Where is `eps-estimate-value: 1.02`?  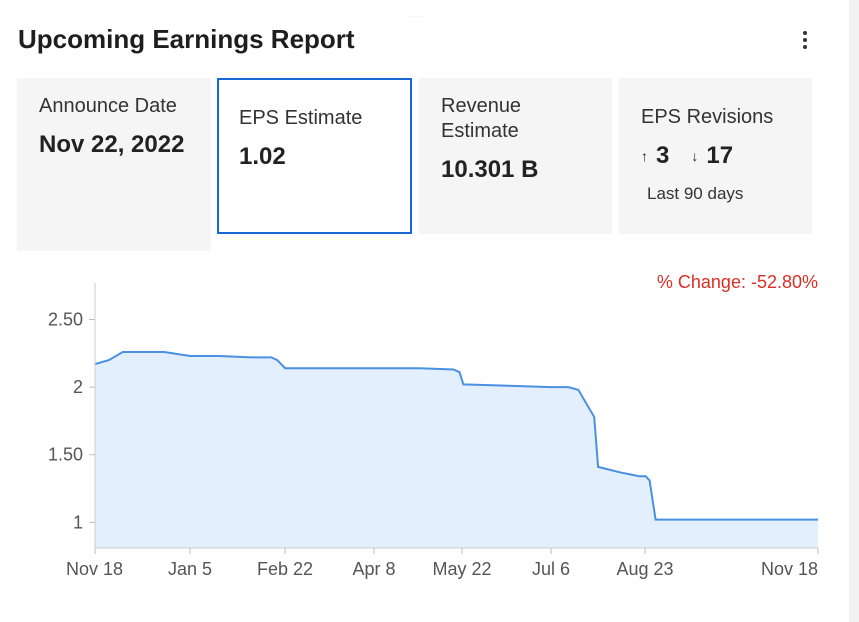 eps-estimate-value: 1.02 is located at coordinates (262, 156).